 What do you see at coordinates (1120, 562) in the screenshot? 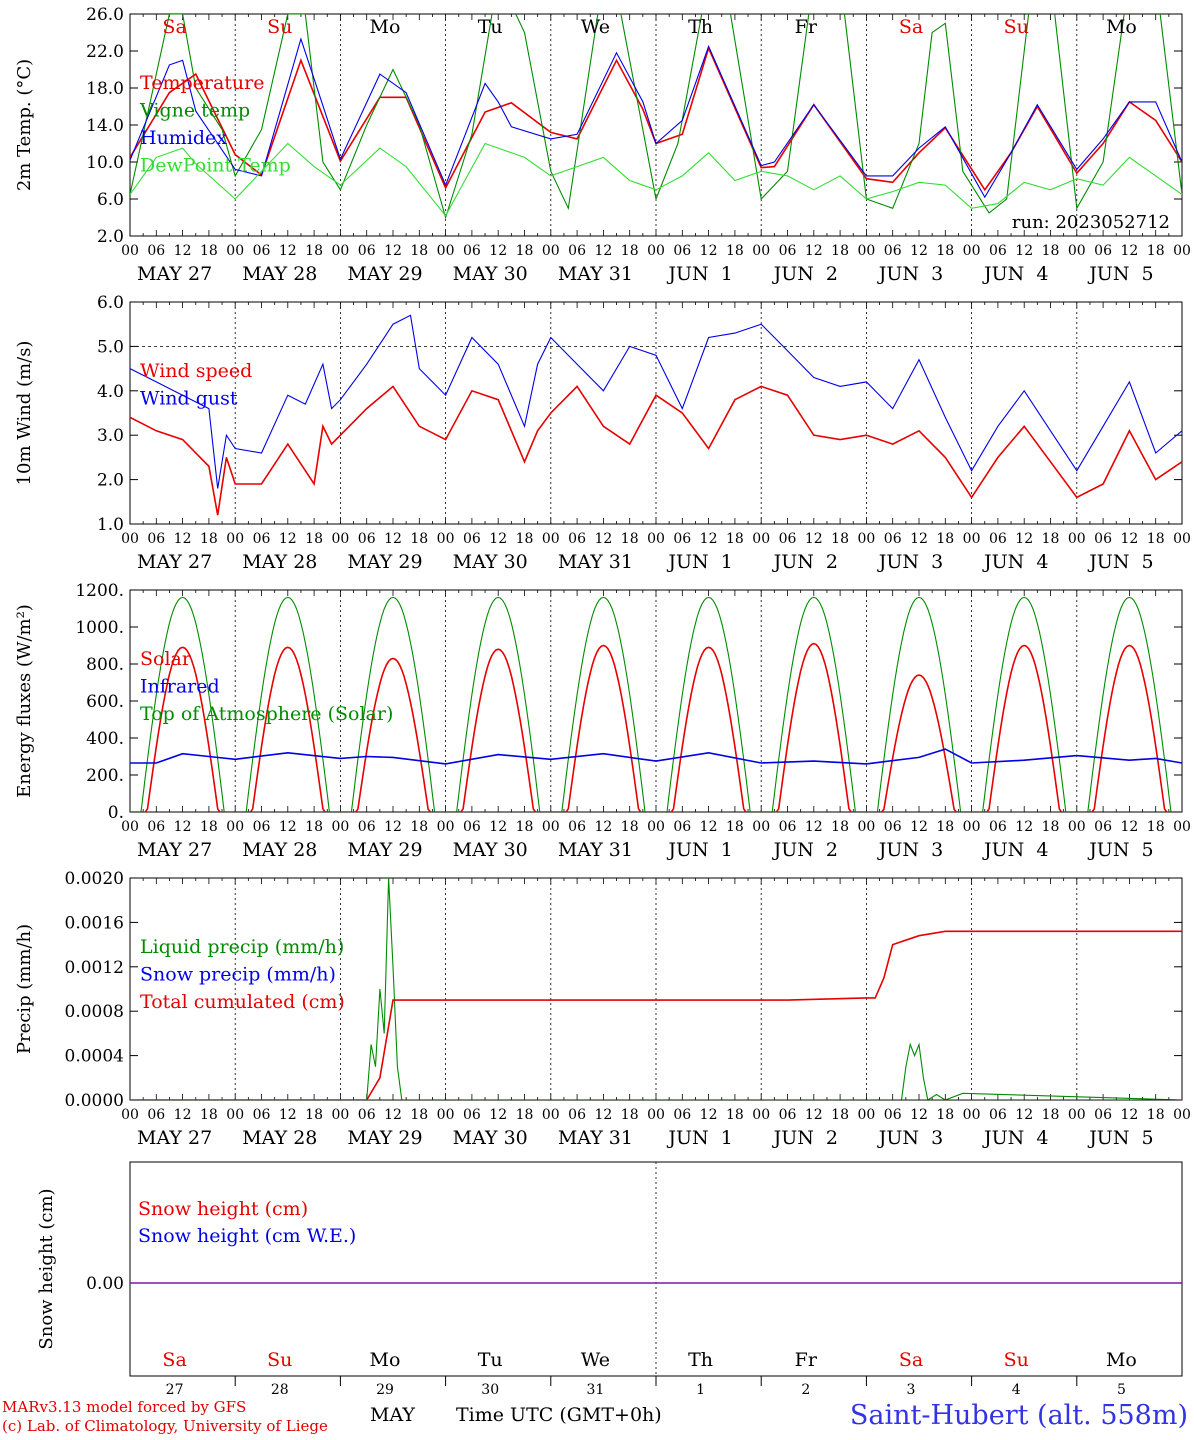
I see `date-label: JUN 5` at bounding box center [1120, 562].